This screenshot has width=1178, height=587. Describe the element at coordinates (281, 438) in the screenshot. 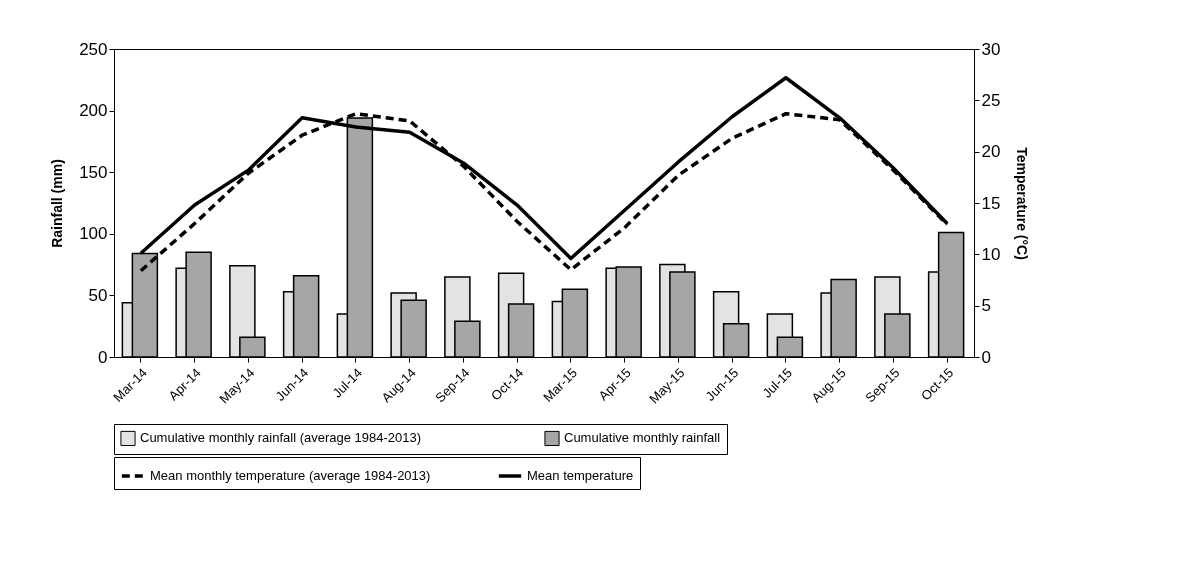

I see `legend-label: Cumulative monthly rainfall (average 1984-2013)` at that location.